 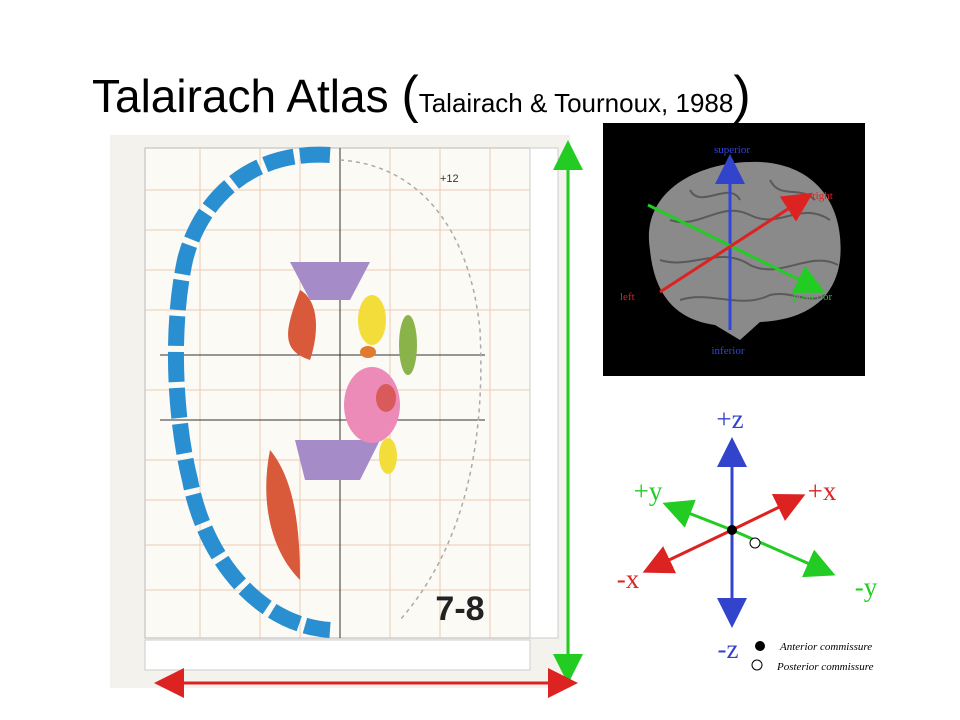 I want to click on label-inferior: inferior, so click(x=728, y=351).